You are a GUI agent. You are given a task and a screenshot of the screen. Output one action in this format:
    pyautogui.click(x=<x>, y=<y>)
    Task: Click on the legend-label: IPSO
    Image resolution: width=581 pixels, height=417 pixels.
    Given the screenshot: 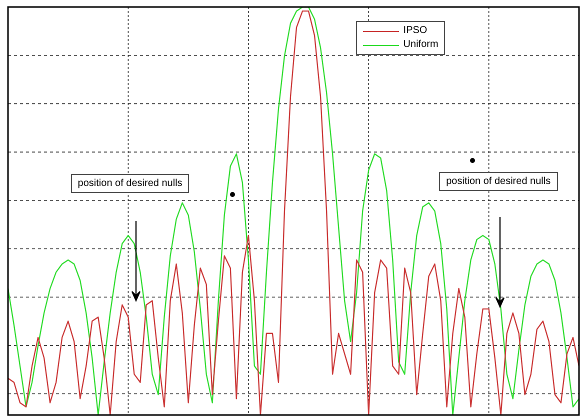 What is the action you would take?
    pyautogui.click(x=415, y=31)
    